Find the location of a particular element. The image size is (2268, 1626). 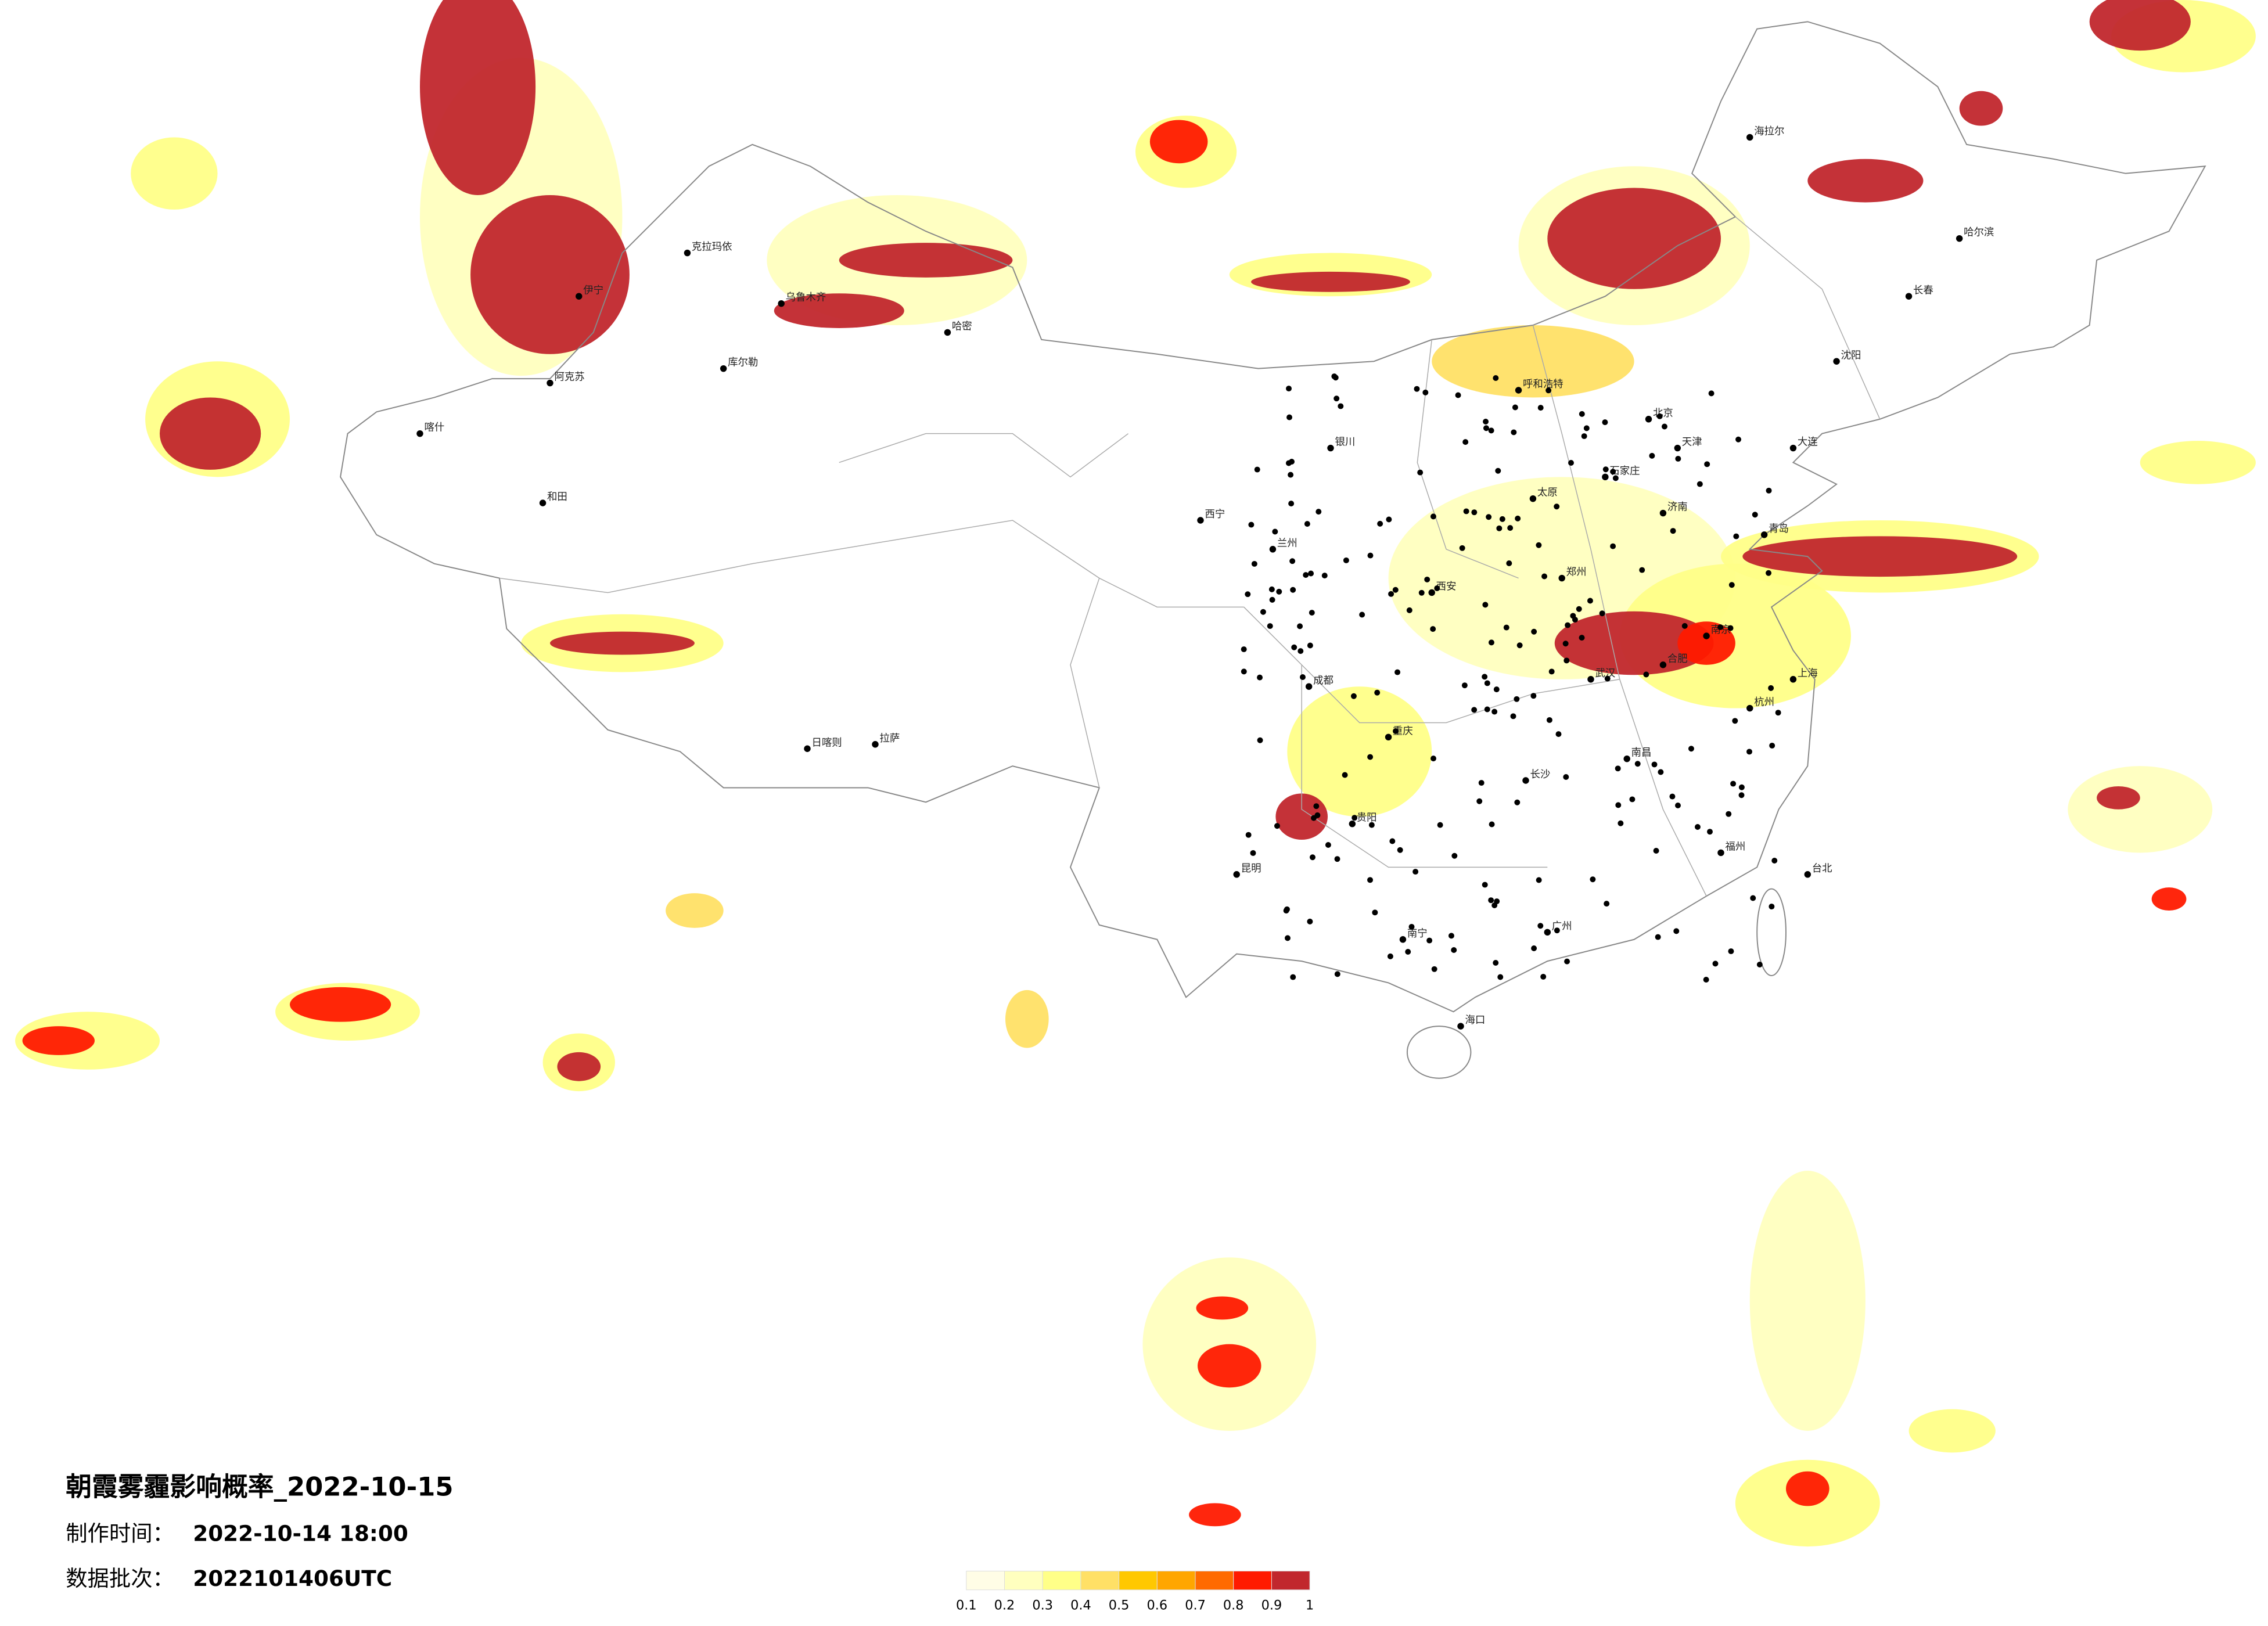

city-label: 天津 is located at coordinates (1692, 442).